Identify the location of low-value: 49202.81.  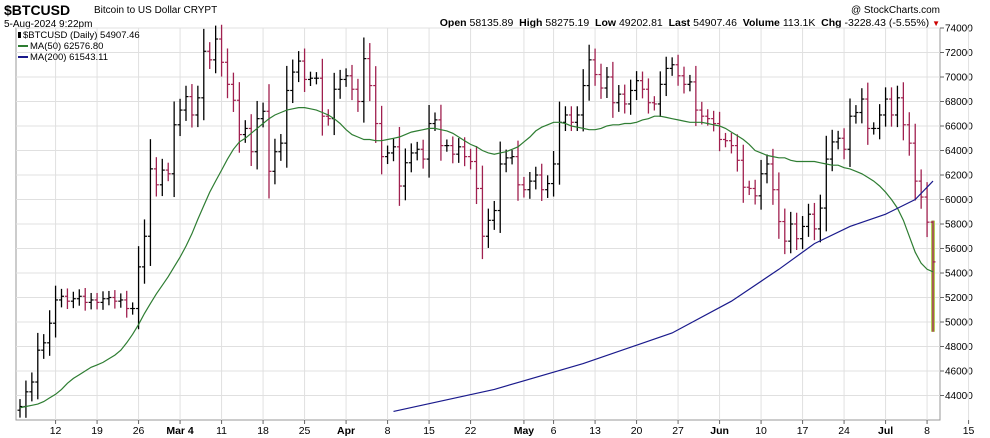
(640, 23).